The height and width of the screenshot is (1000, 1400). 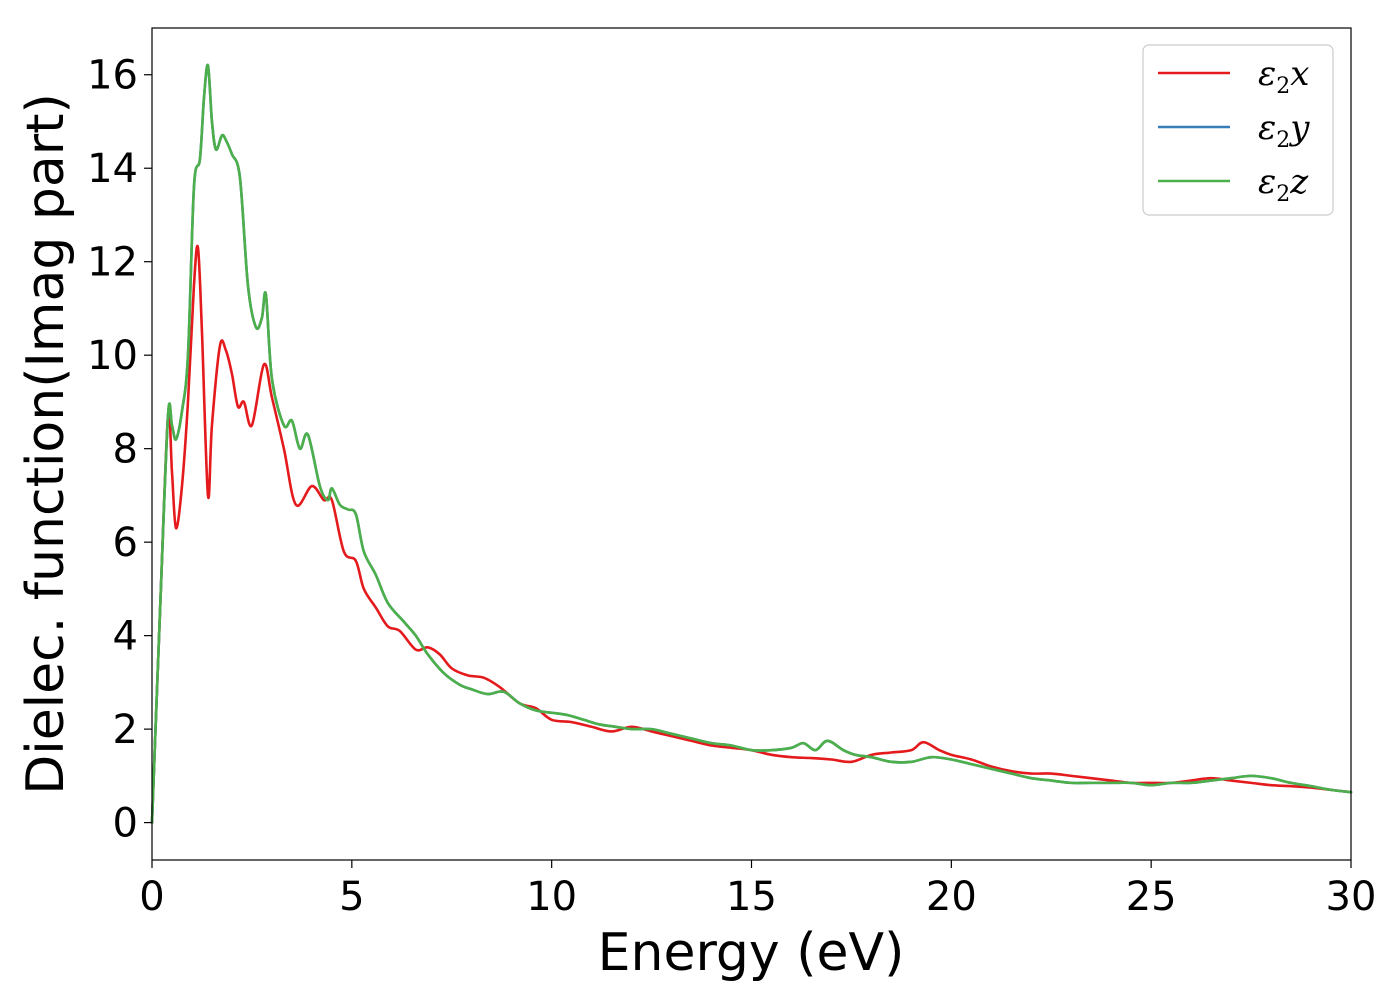 I want to click on y-tick-label: 14, so click(x=112, y=169).